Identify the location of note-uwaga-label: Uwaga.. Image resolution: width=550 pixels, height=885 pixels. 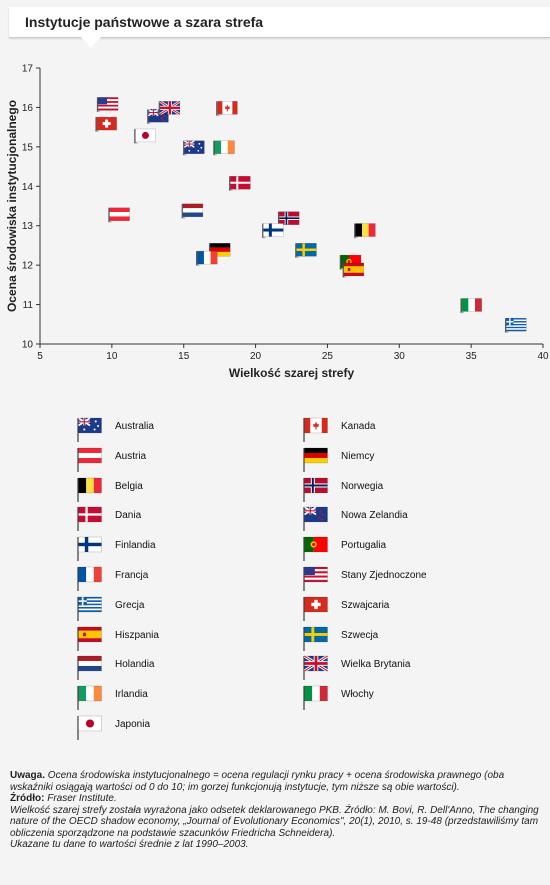
(28, 775).